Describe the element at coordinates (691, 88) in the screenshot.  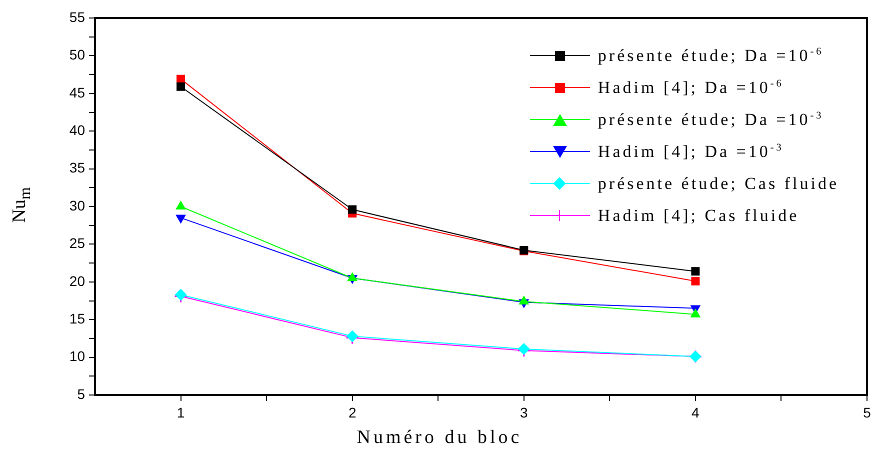
I see `legend-label: Hadim [4]; Da =10$^{-6}$` at that location.